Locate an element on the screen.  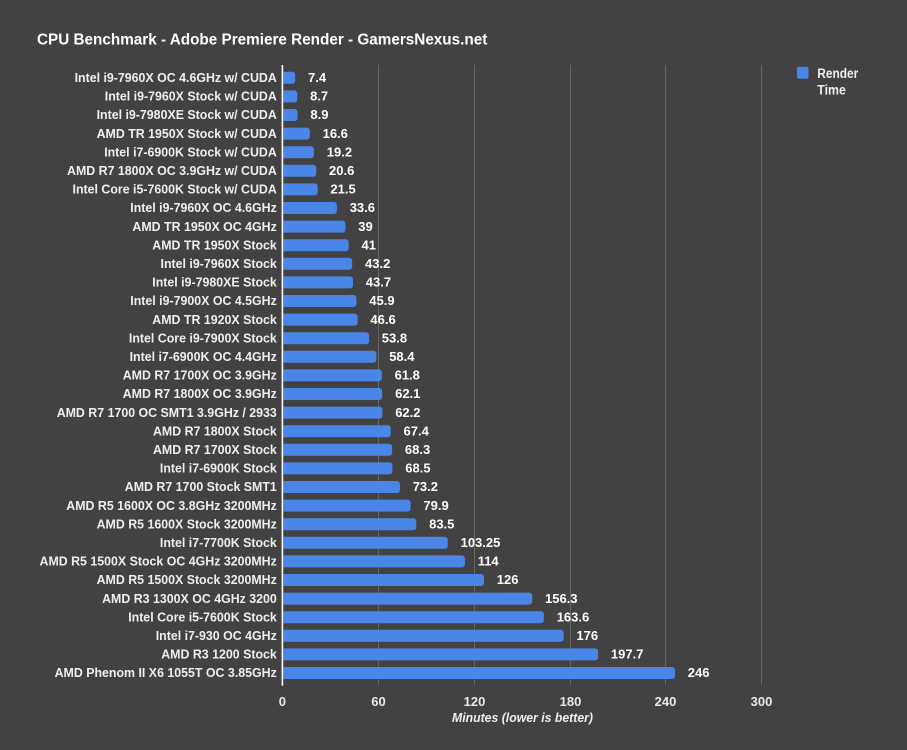
svg-text: Intel i7-7700K Stock is located at coordinates (219, 542).